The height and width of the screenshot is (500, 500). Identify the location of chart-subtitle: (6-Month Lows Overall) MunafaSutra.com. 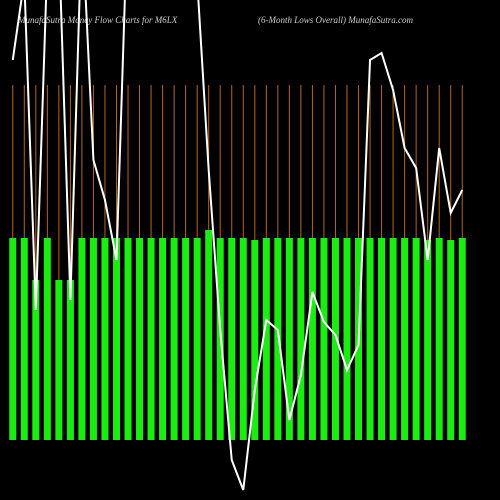
(335, 20).